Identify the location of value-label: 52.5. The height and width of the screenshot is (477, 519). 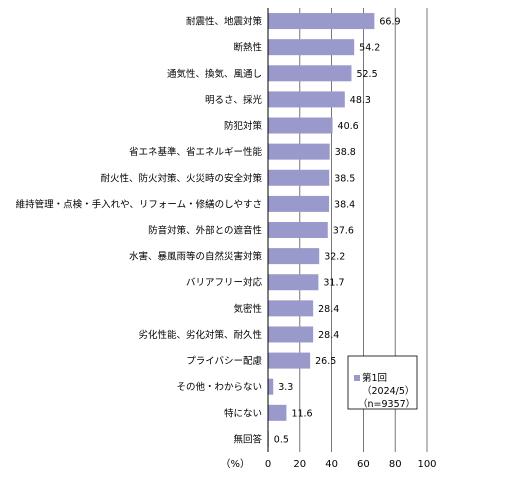
(366, 74).